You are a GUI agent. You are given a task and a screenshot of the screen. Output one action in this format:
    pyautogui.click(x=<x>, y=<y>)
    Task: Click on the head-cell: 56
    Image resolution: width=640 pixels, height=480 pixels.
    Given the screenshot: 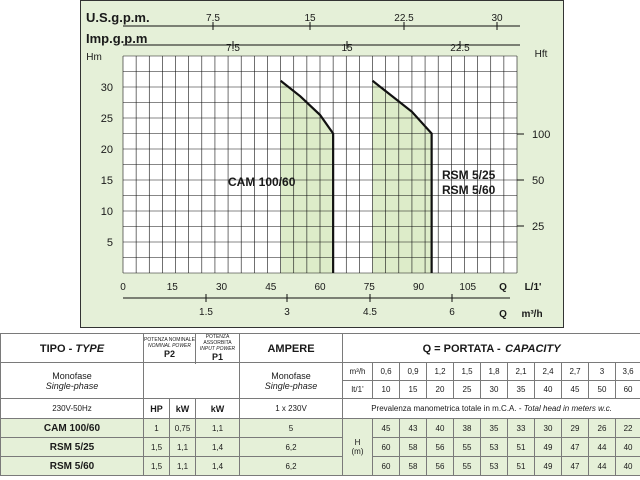 What is the action you would take?
    pyautogui.click(x=440, y=447)
    